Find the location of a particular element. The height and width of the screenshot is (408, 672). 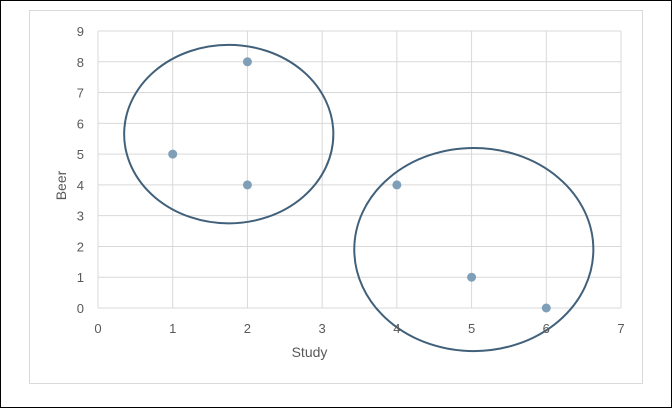

y-tick-label: 4 is located at coordinates (80, 185).